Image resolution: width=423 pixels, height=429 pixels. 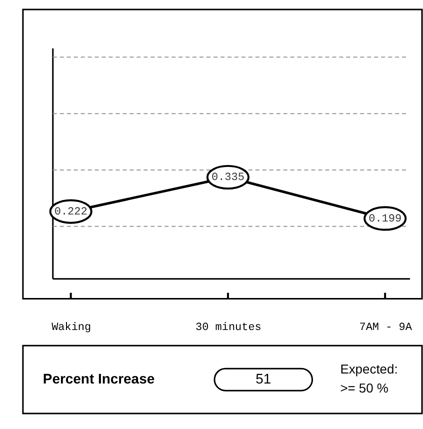 I want to click on text: Expected:, so click(x=369, y=369).